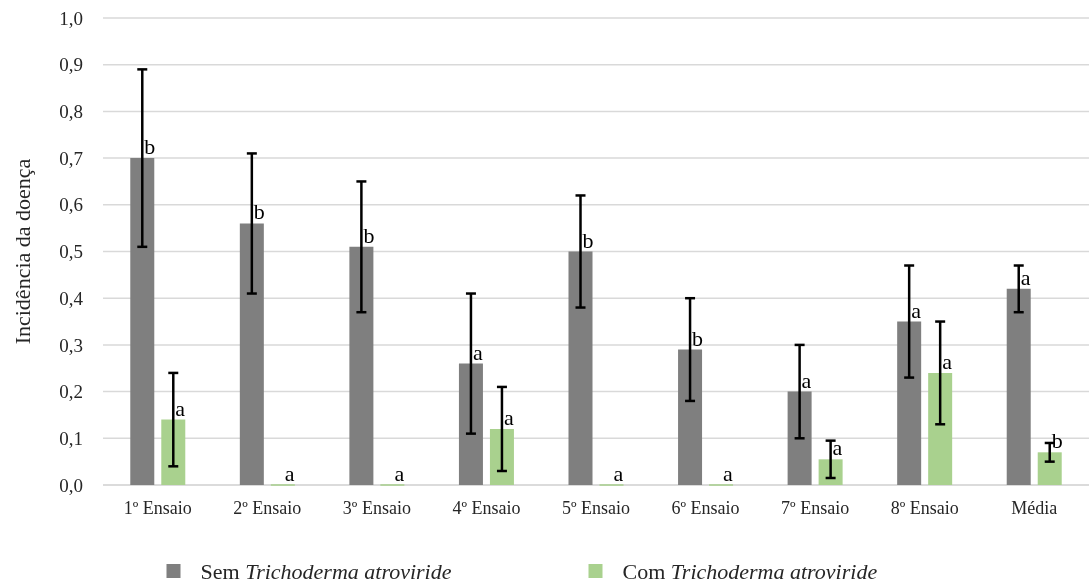 The image size is (1089, 586). I want to click on y-tick-label: 1,0, so click(71, 18).